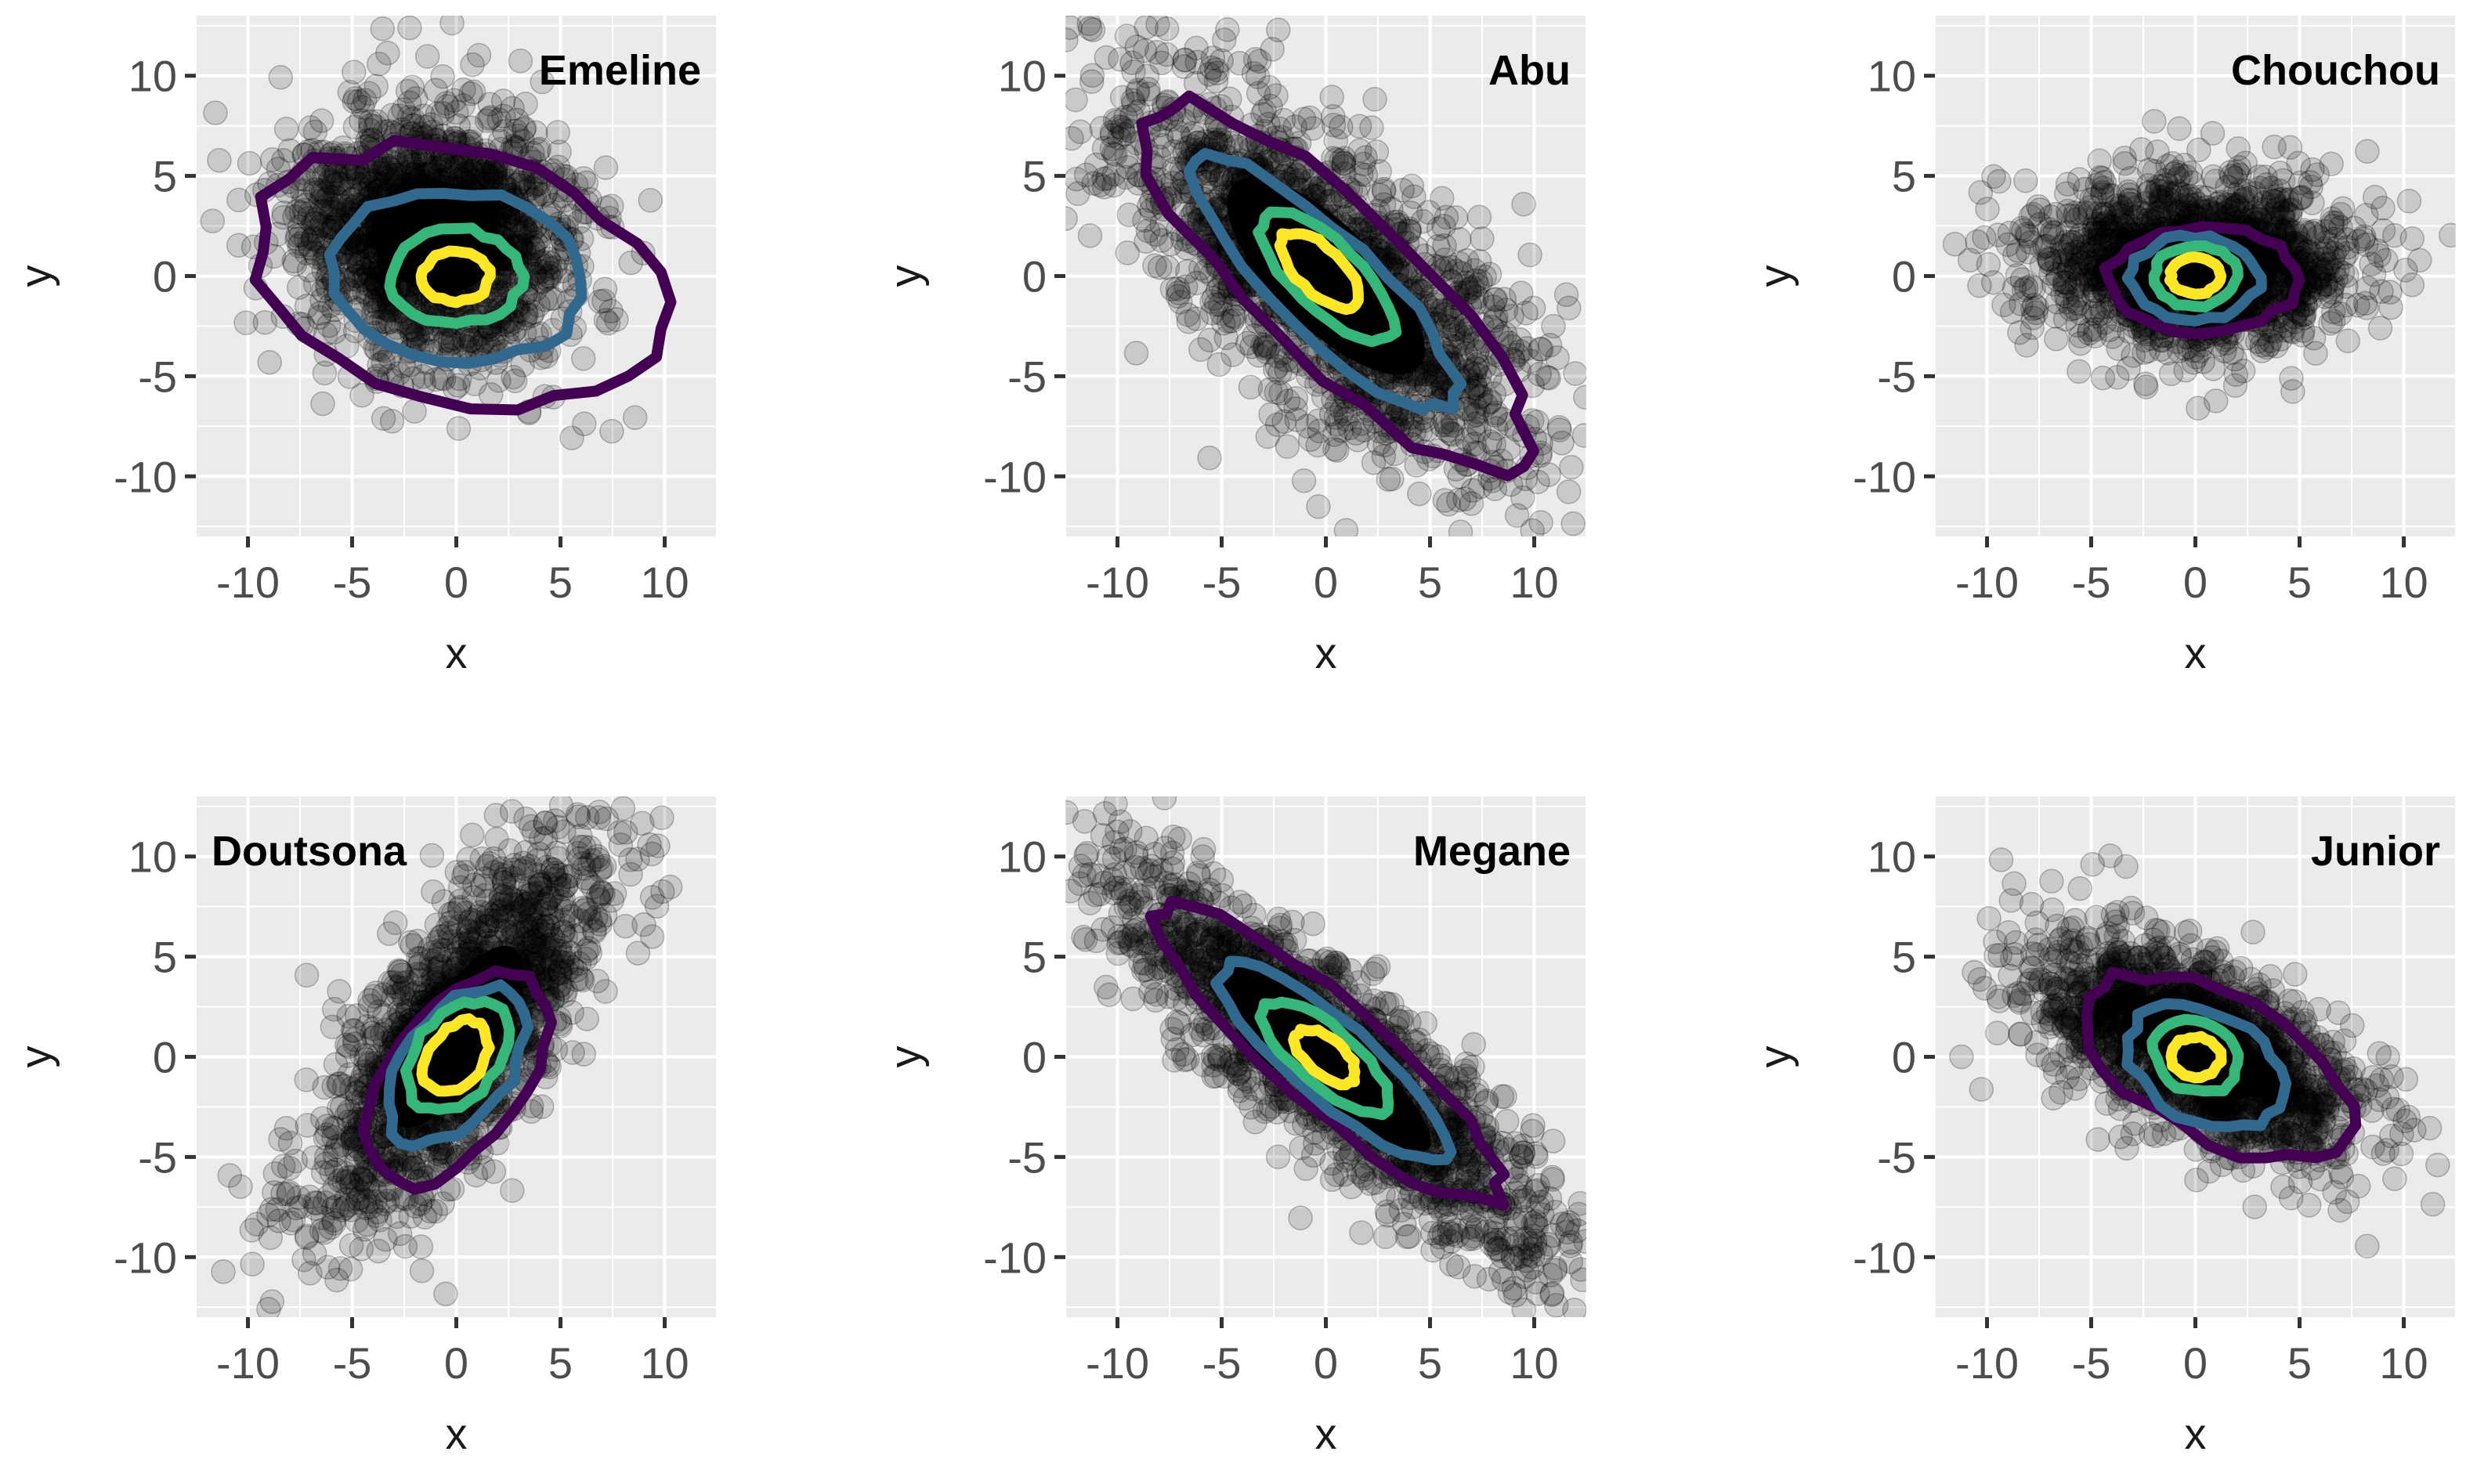  Describe the element at coordinates (560, 582) in the screenshot. I see `x-tick-label: 5` at that location.